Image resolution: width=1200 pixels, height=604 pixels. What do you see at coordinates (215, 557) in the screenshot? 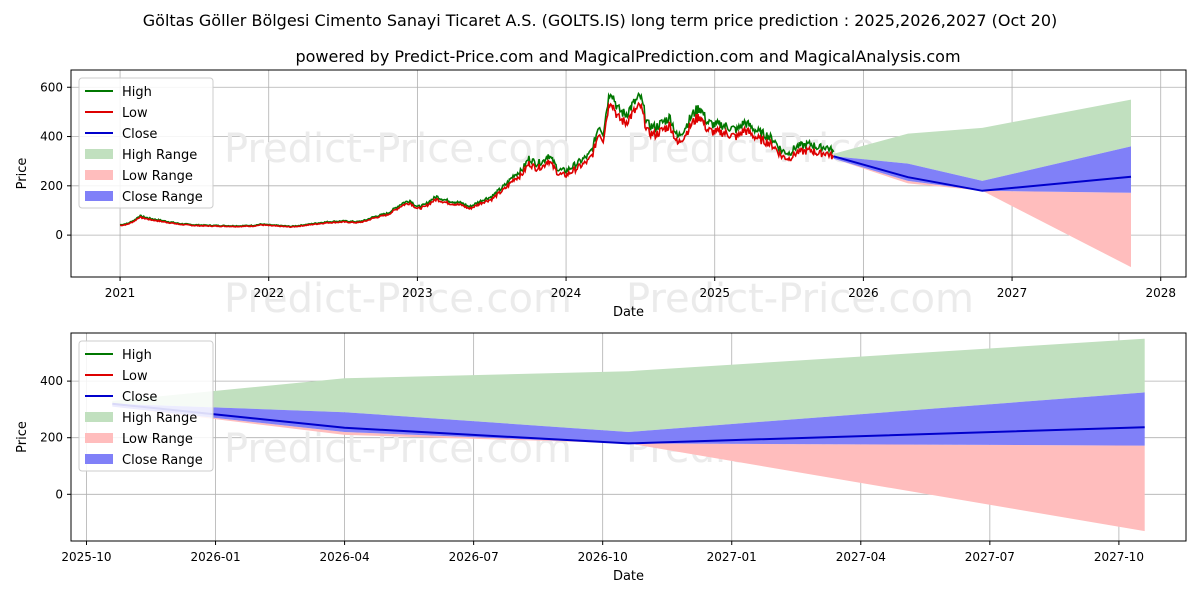
I see `x-tick-label: 2026-01` at bounding box center [215, 557].